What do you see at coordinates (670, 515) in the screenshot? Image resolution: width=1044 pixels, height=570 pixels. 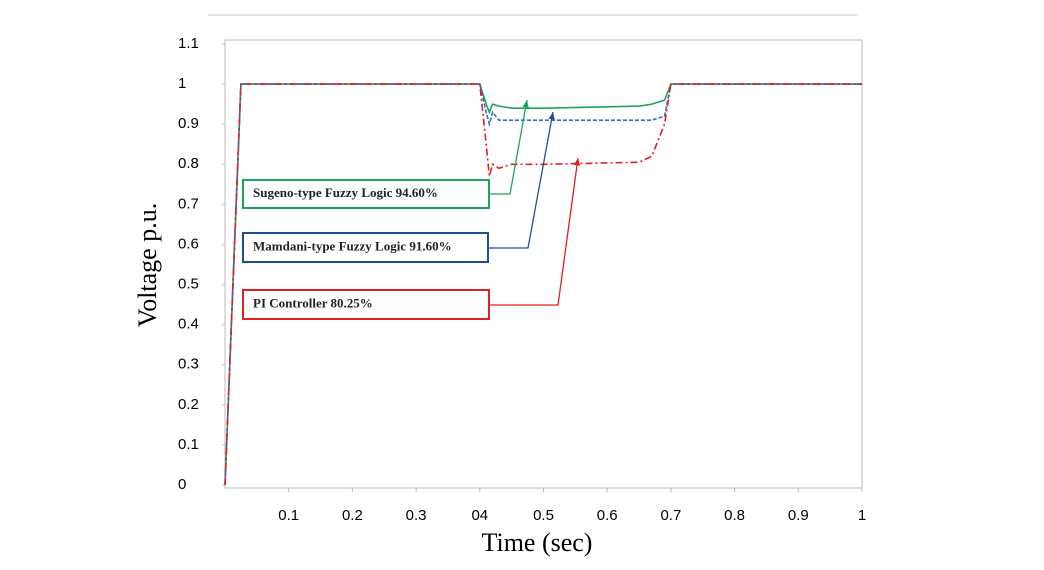 I see `x-tick-label: 0.7` at bounding box center [670, 515].